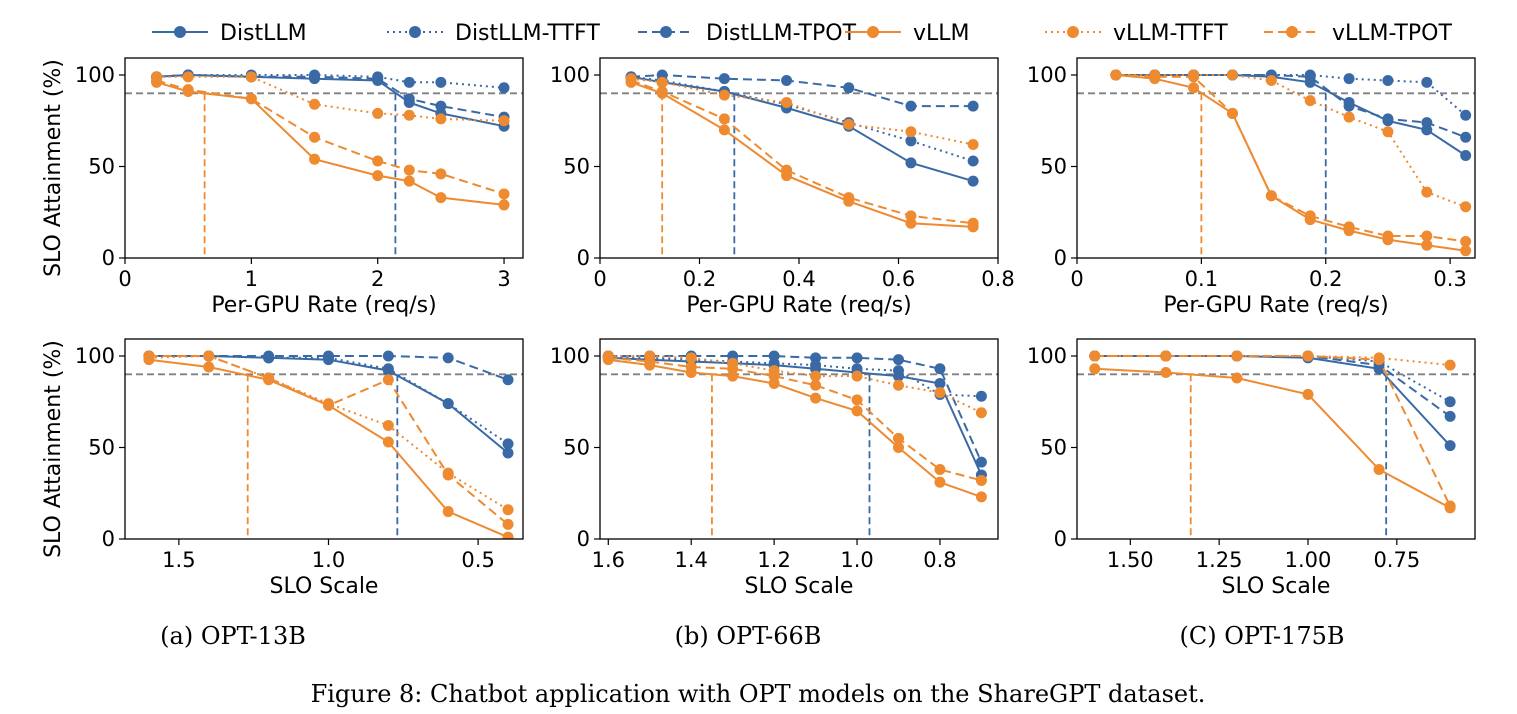  Describe the element at coordinates (599, 279) in the screenshot. I see `x-tick-label: 0` at that location.